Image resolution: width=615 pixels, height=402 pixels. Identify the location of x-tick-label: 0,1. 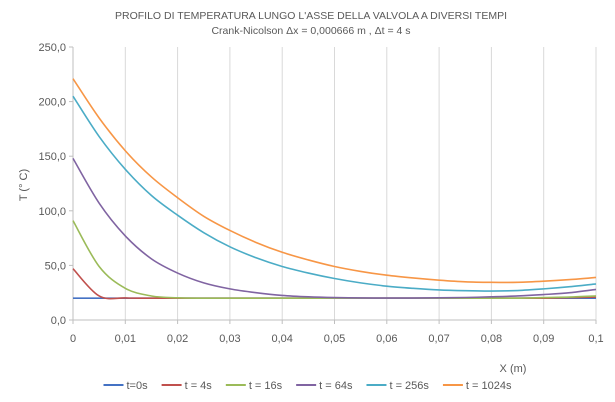
(595, 339).